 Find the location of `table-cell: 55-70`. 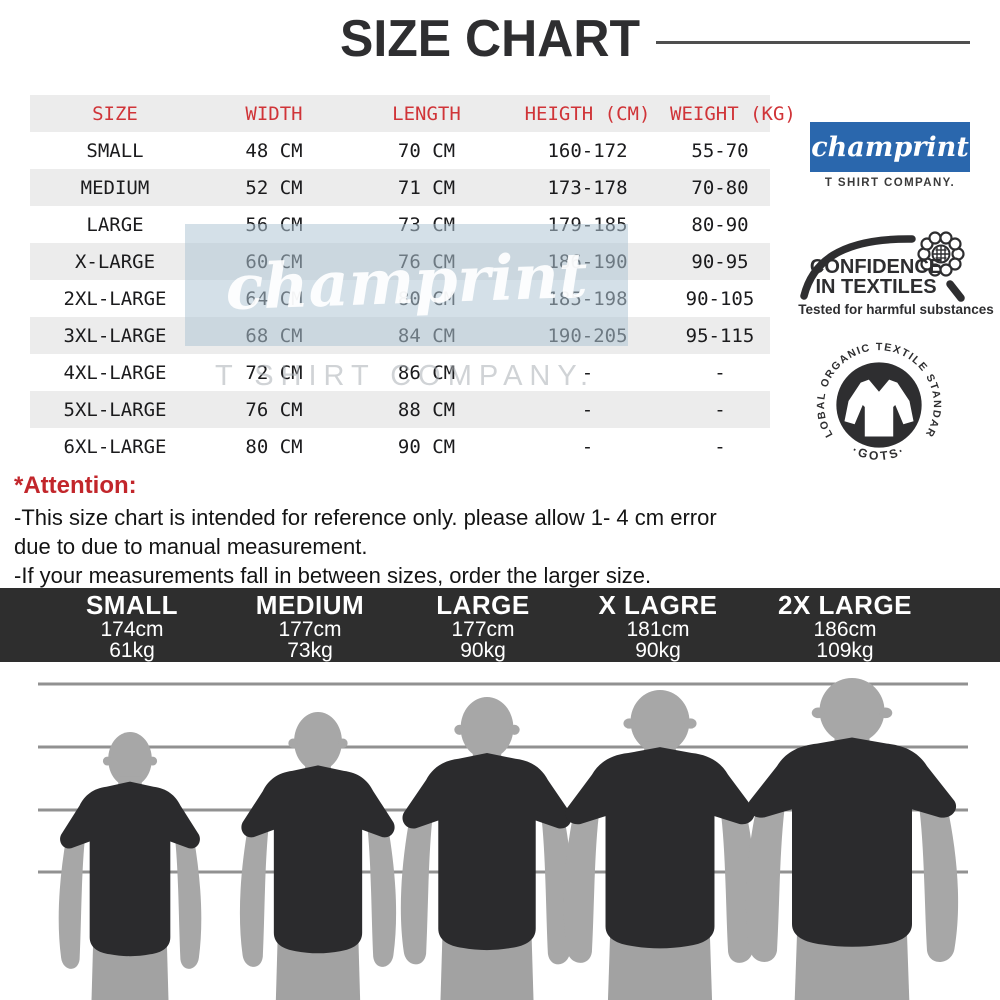

table-cell: 55-70 is located at coordinates (720, 150).